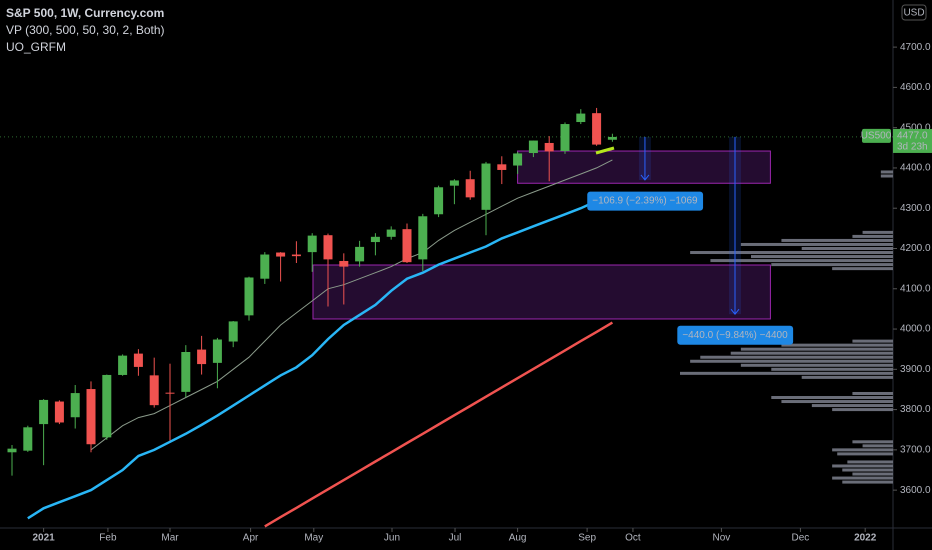 This screenshot has height=550, width=932. I want to click on trend-line, so click(605, 150).